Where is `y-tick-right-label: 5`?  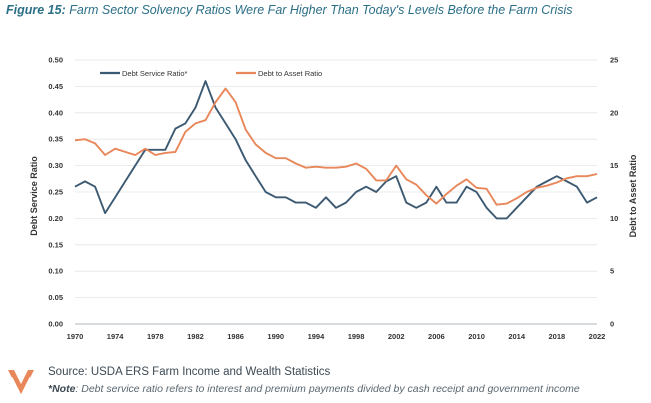
y-tick-right-label: 5 is located at coordinates (612, 271).